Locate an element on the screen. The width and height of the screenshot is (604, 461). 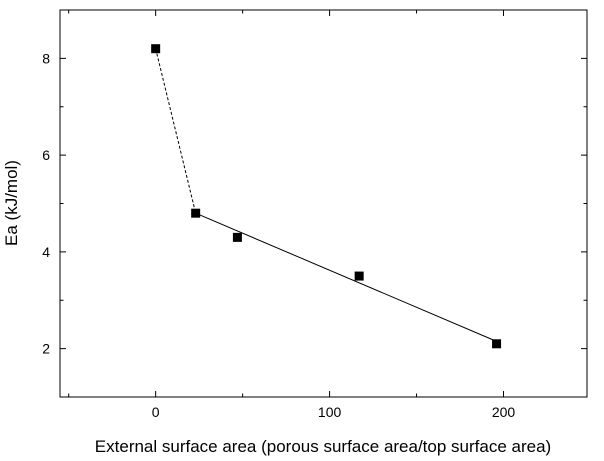
y-tick-label: 4 is located at coordinates (46, 252).